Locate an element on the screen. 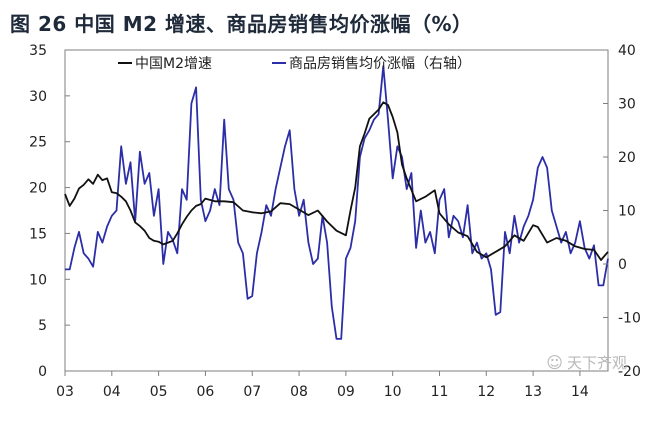 This screenshot has height=423, width=665. legend-label: 中国M2增速 is located at coordinates (173, 64).